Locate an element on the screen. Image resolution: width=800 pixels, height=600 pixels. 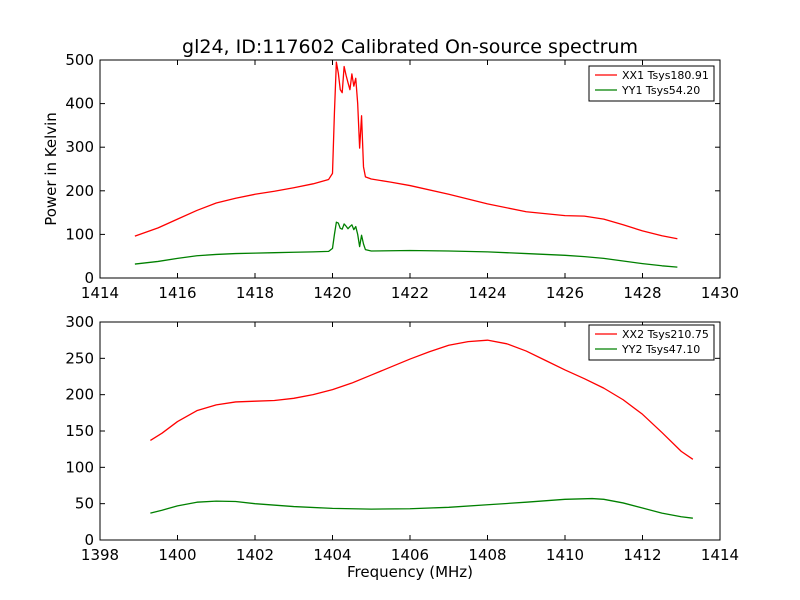
x-tick-label: 1410 is located at coordinates (565, 555).